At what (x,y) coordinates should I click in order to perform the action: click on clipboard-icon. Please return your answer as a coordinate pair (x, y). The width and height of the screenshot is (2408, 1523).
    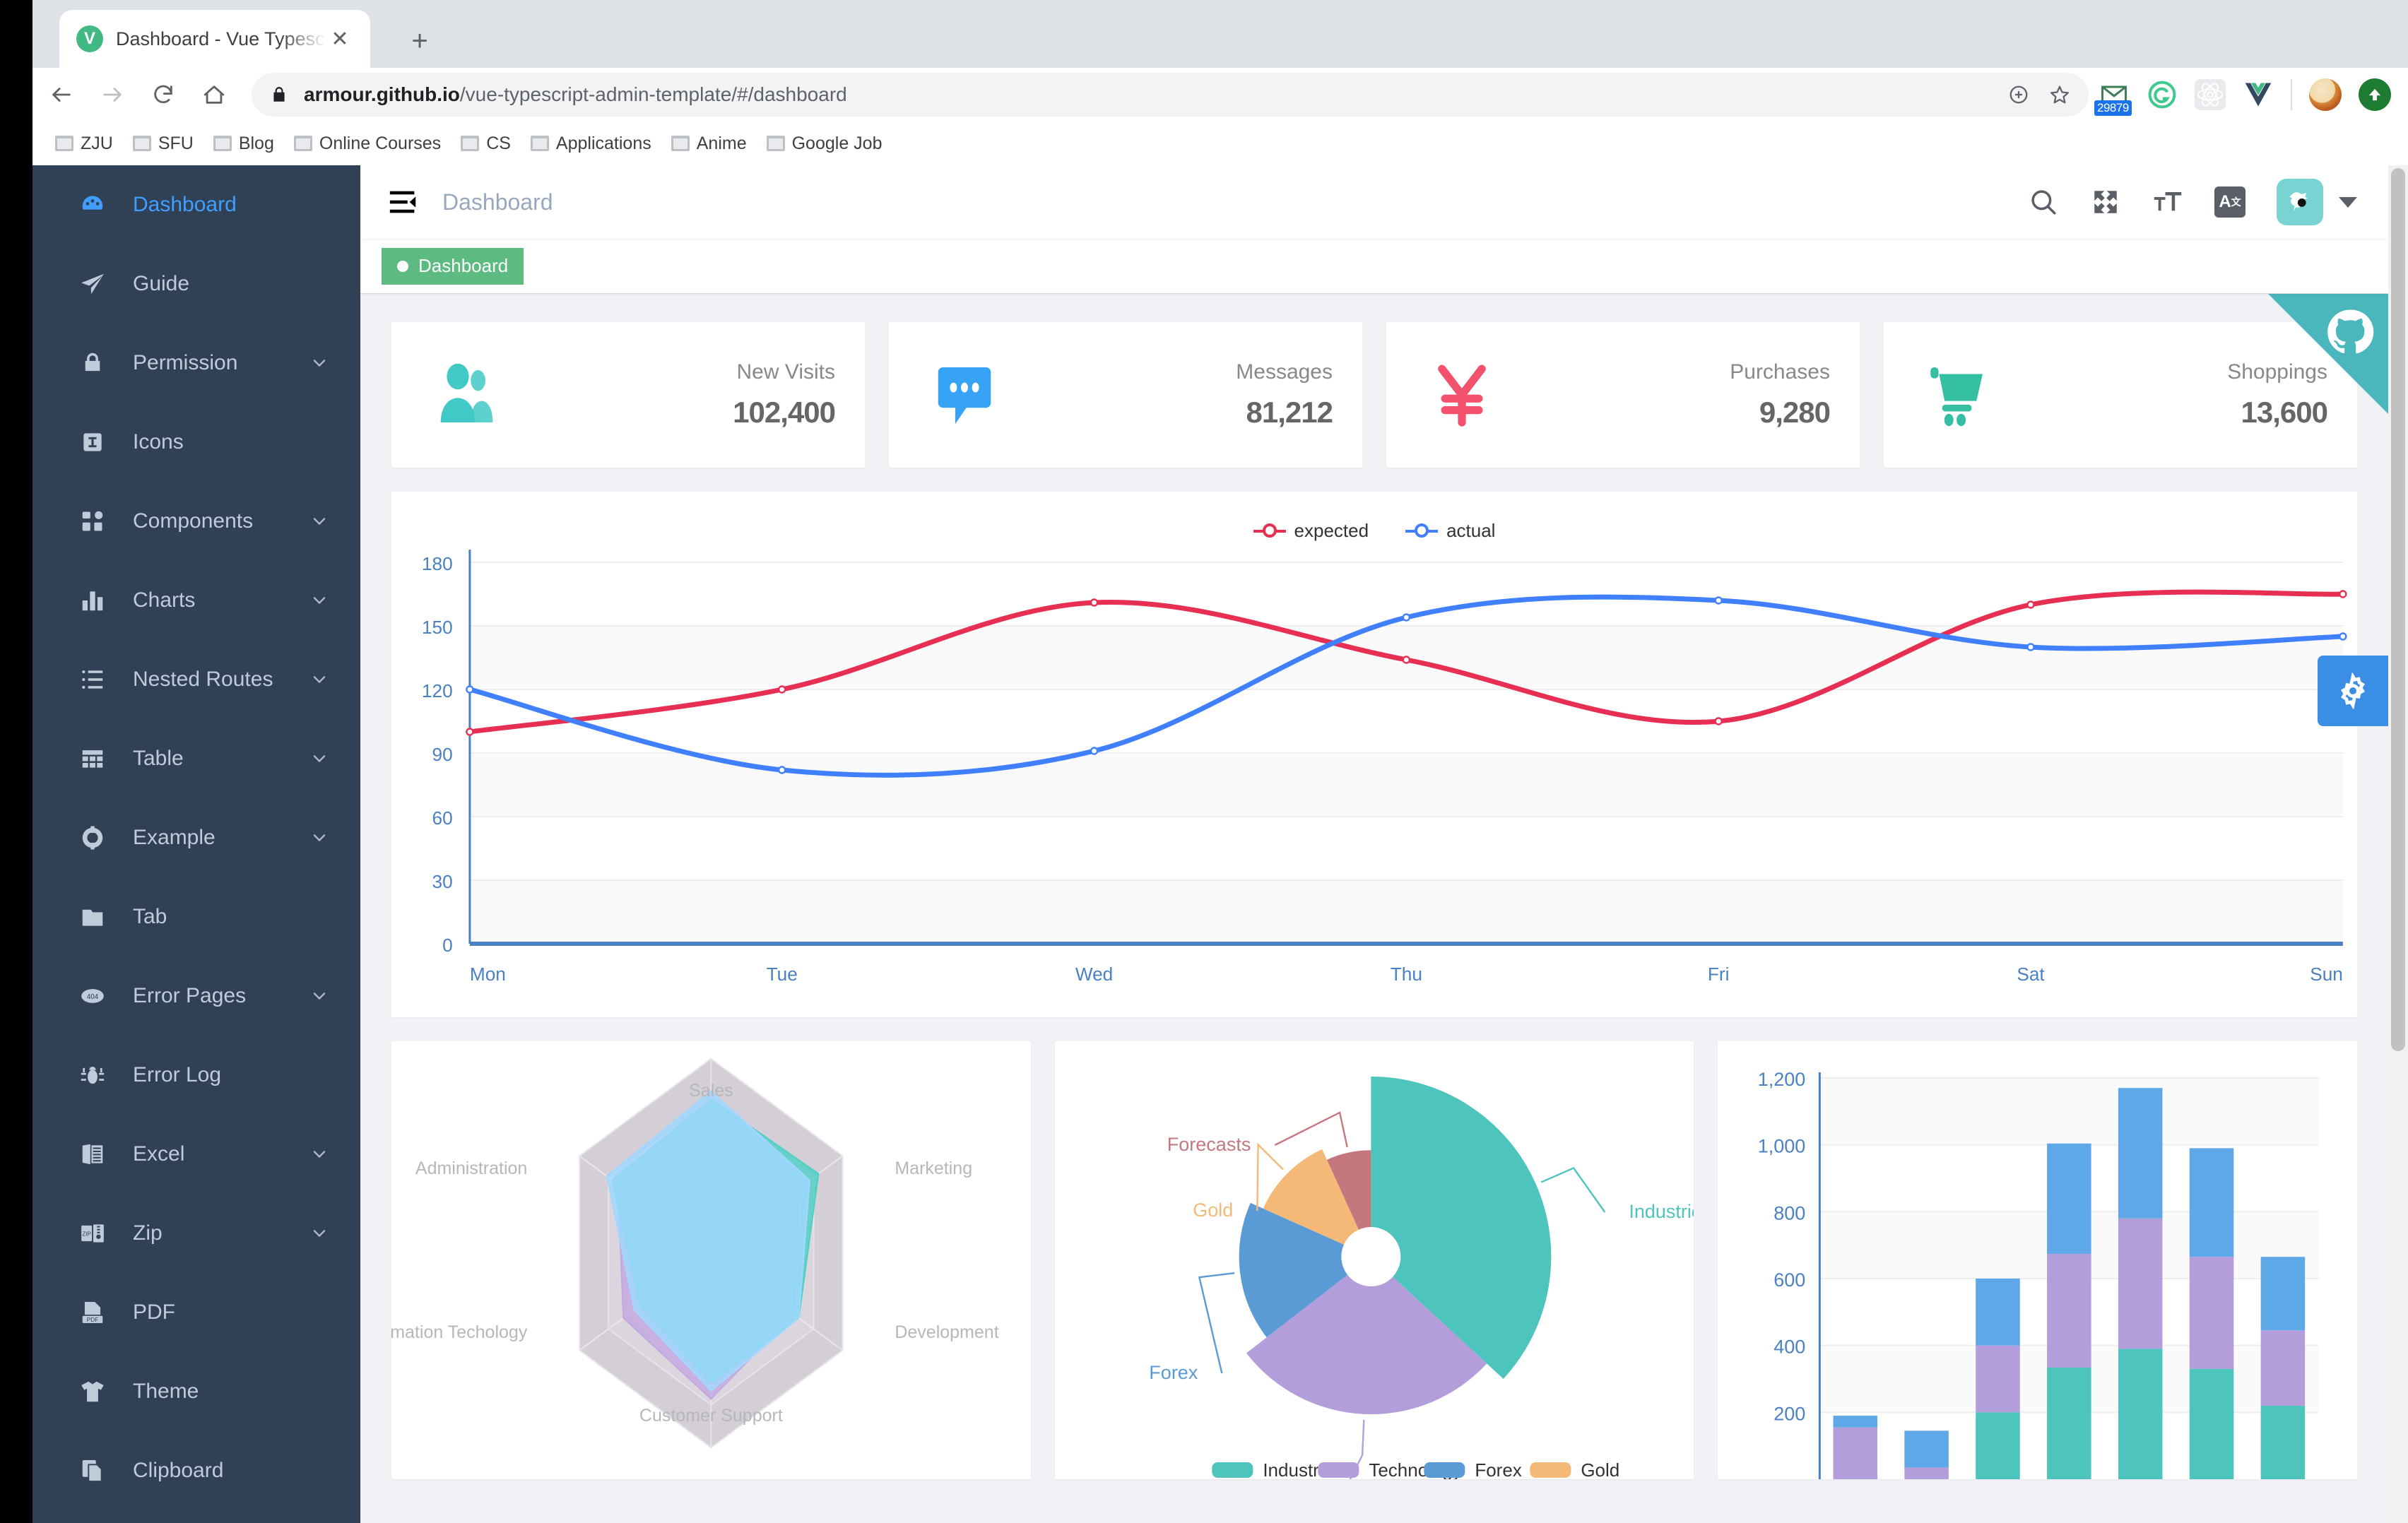
    Looking at the image, I should click on (92, 1470).